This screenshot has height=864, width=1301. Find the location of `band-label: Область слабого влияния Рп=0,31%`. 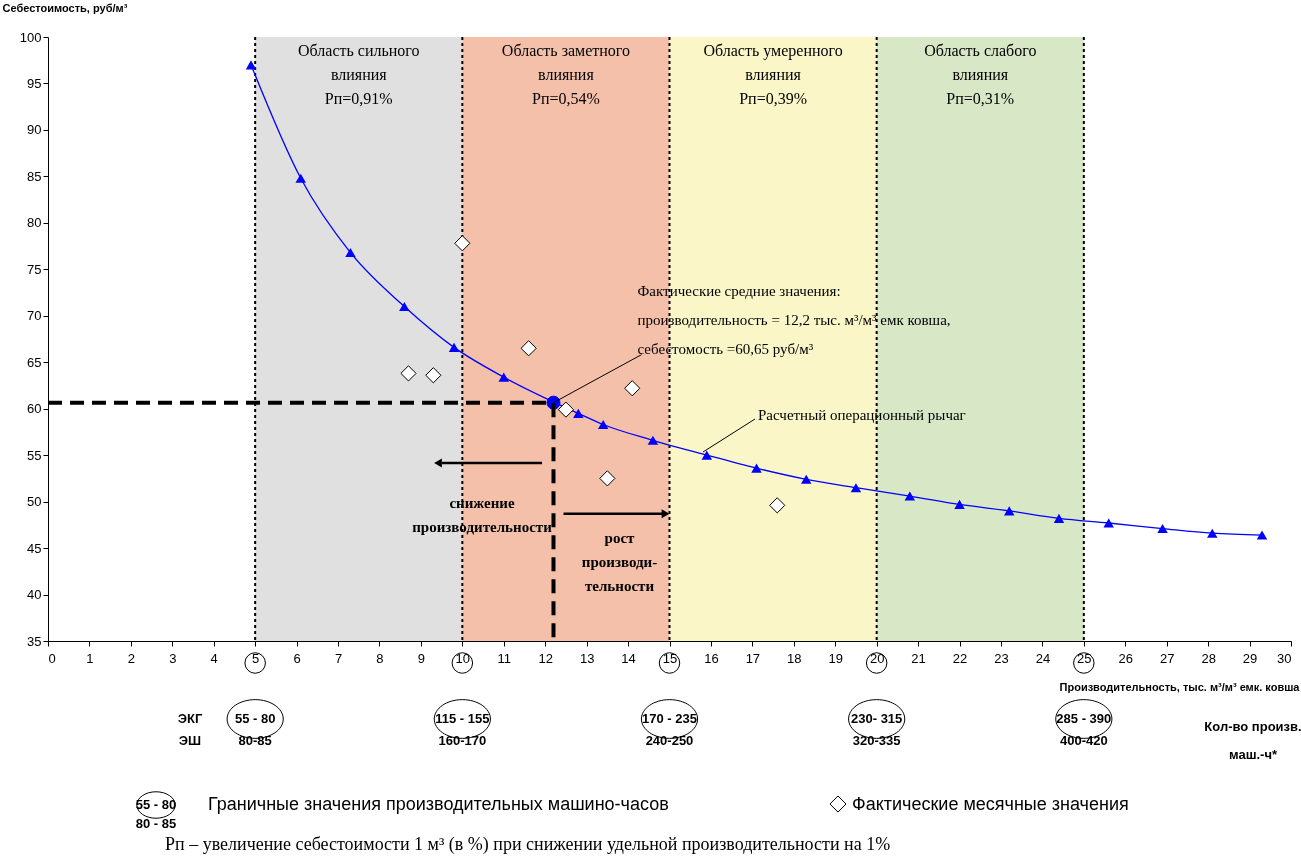

band-label: Область слабого влияния Рп=0,31% is located at coordinates (980, 74).